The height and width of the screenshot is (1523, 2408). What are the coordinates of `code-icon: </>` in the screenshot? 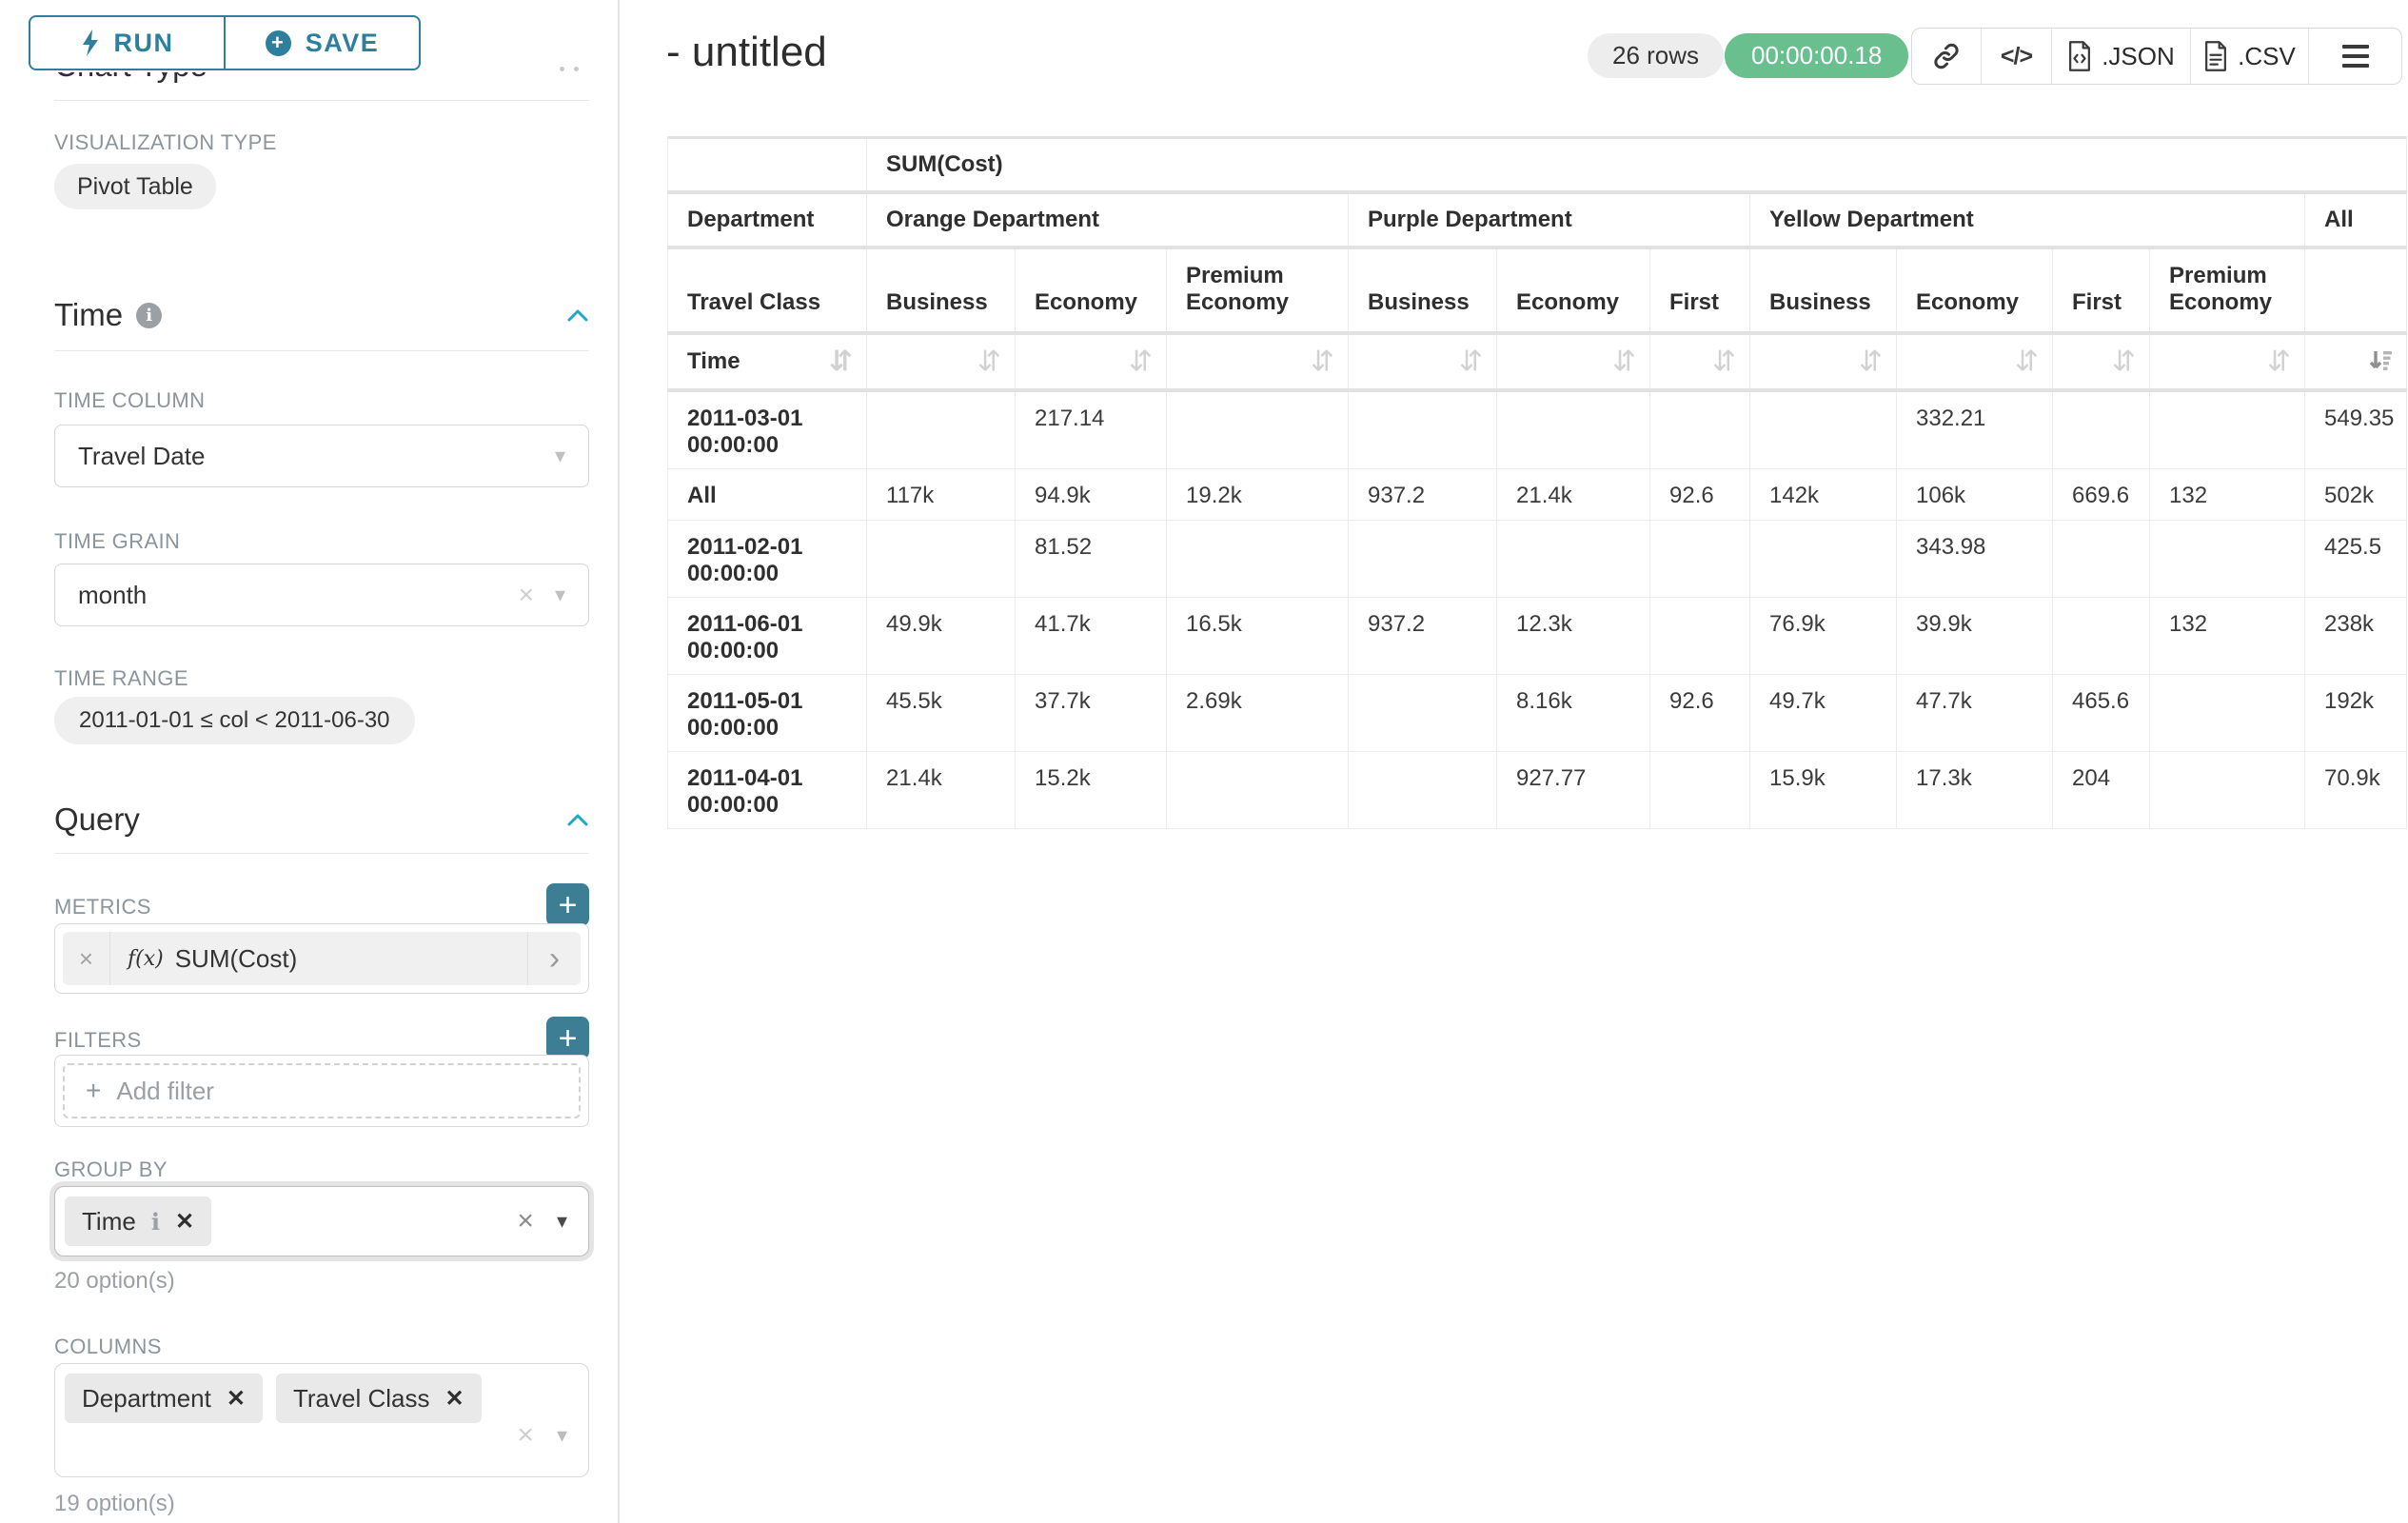 It's located at (2016, 56).